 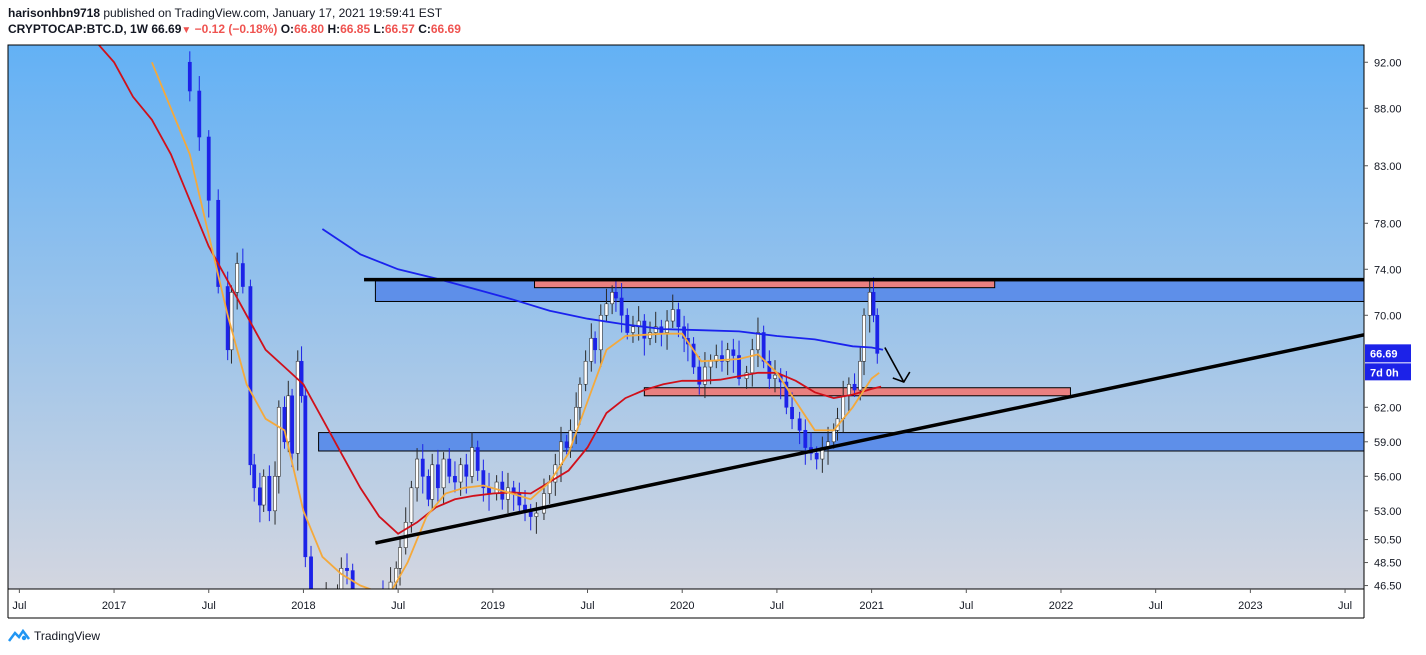 What do you see at coordinates (78, 29) in the screenshot?
I see `symbol-label: CRYPTOCAP:BTC.D, 1W` at bounding box center [78, 29].